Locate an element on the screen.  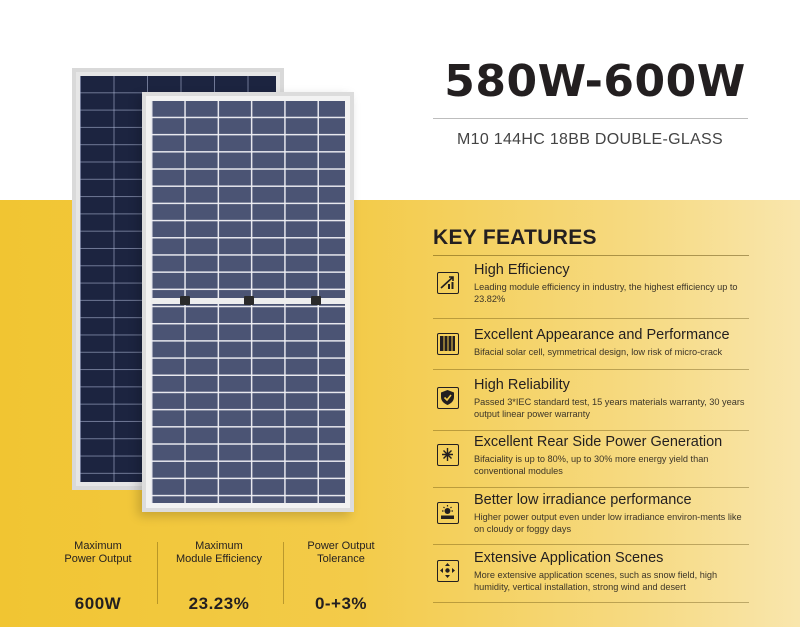
low-irradiance-icon is located at coordinates (448, 513).